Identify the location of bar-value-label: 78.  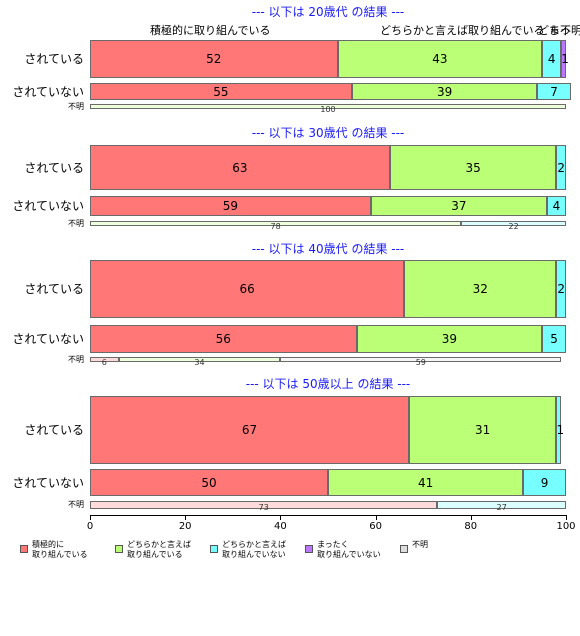
(275, 226).